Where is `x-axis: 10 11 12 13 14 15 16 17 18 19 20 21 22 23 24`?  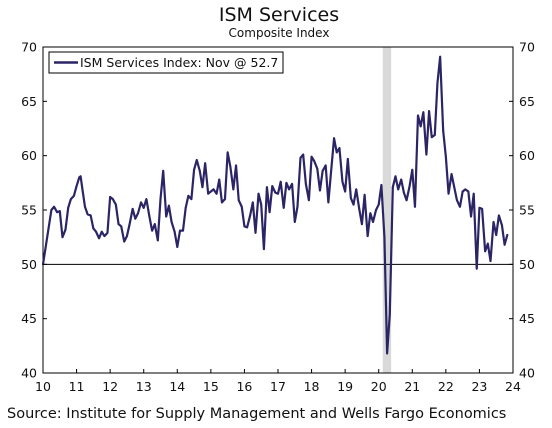
x-axis: 10 11 12 13 14 15 16 17 18 19 20 21 22 23 24 is located at coordinates (278, 381).